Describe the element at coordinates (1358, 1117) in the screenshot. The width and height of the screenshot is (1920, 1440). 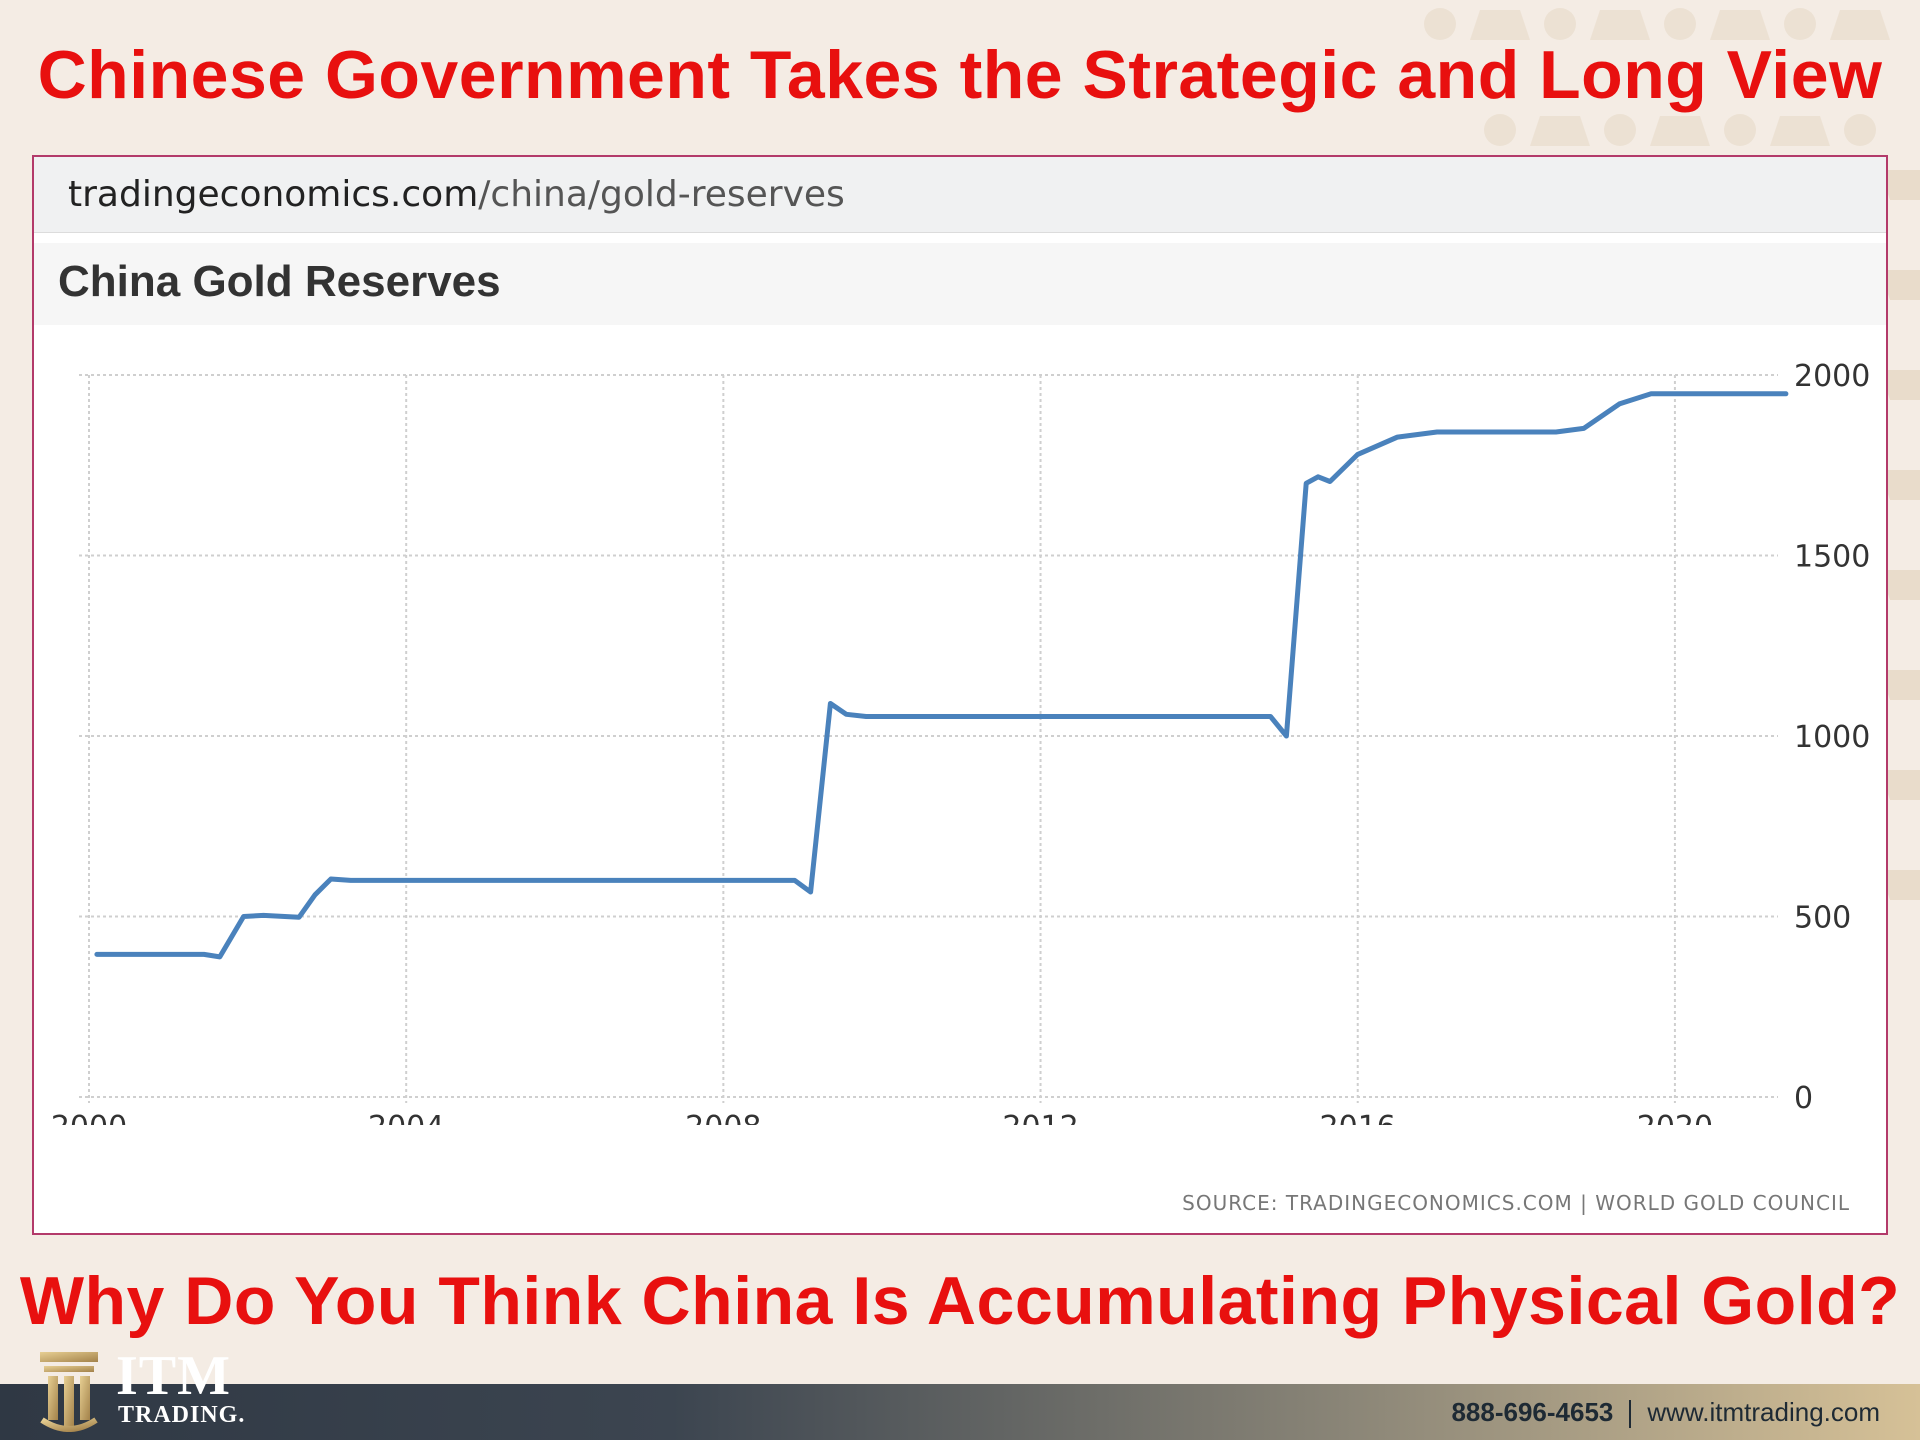
I see `x-tick-label: 2016` at that location.